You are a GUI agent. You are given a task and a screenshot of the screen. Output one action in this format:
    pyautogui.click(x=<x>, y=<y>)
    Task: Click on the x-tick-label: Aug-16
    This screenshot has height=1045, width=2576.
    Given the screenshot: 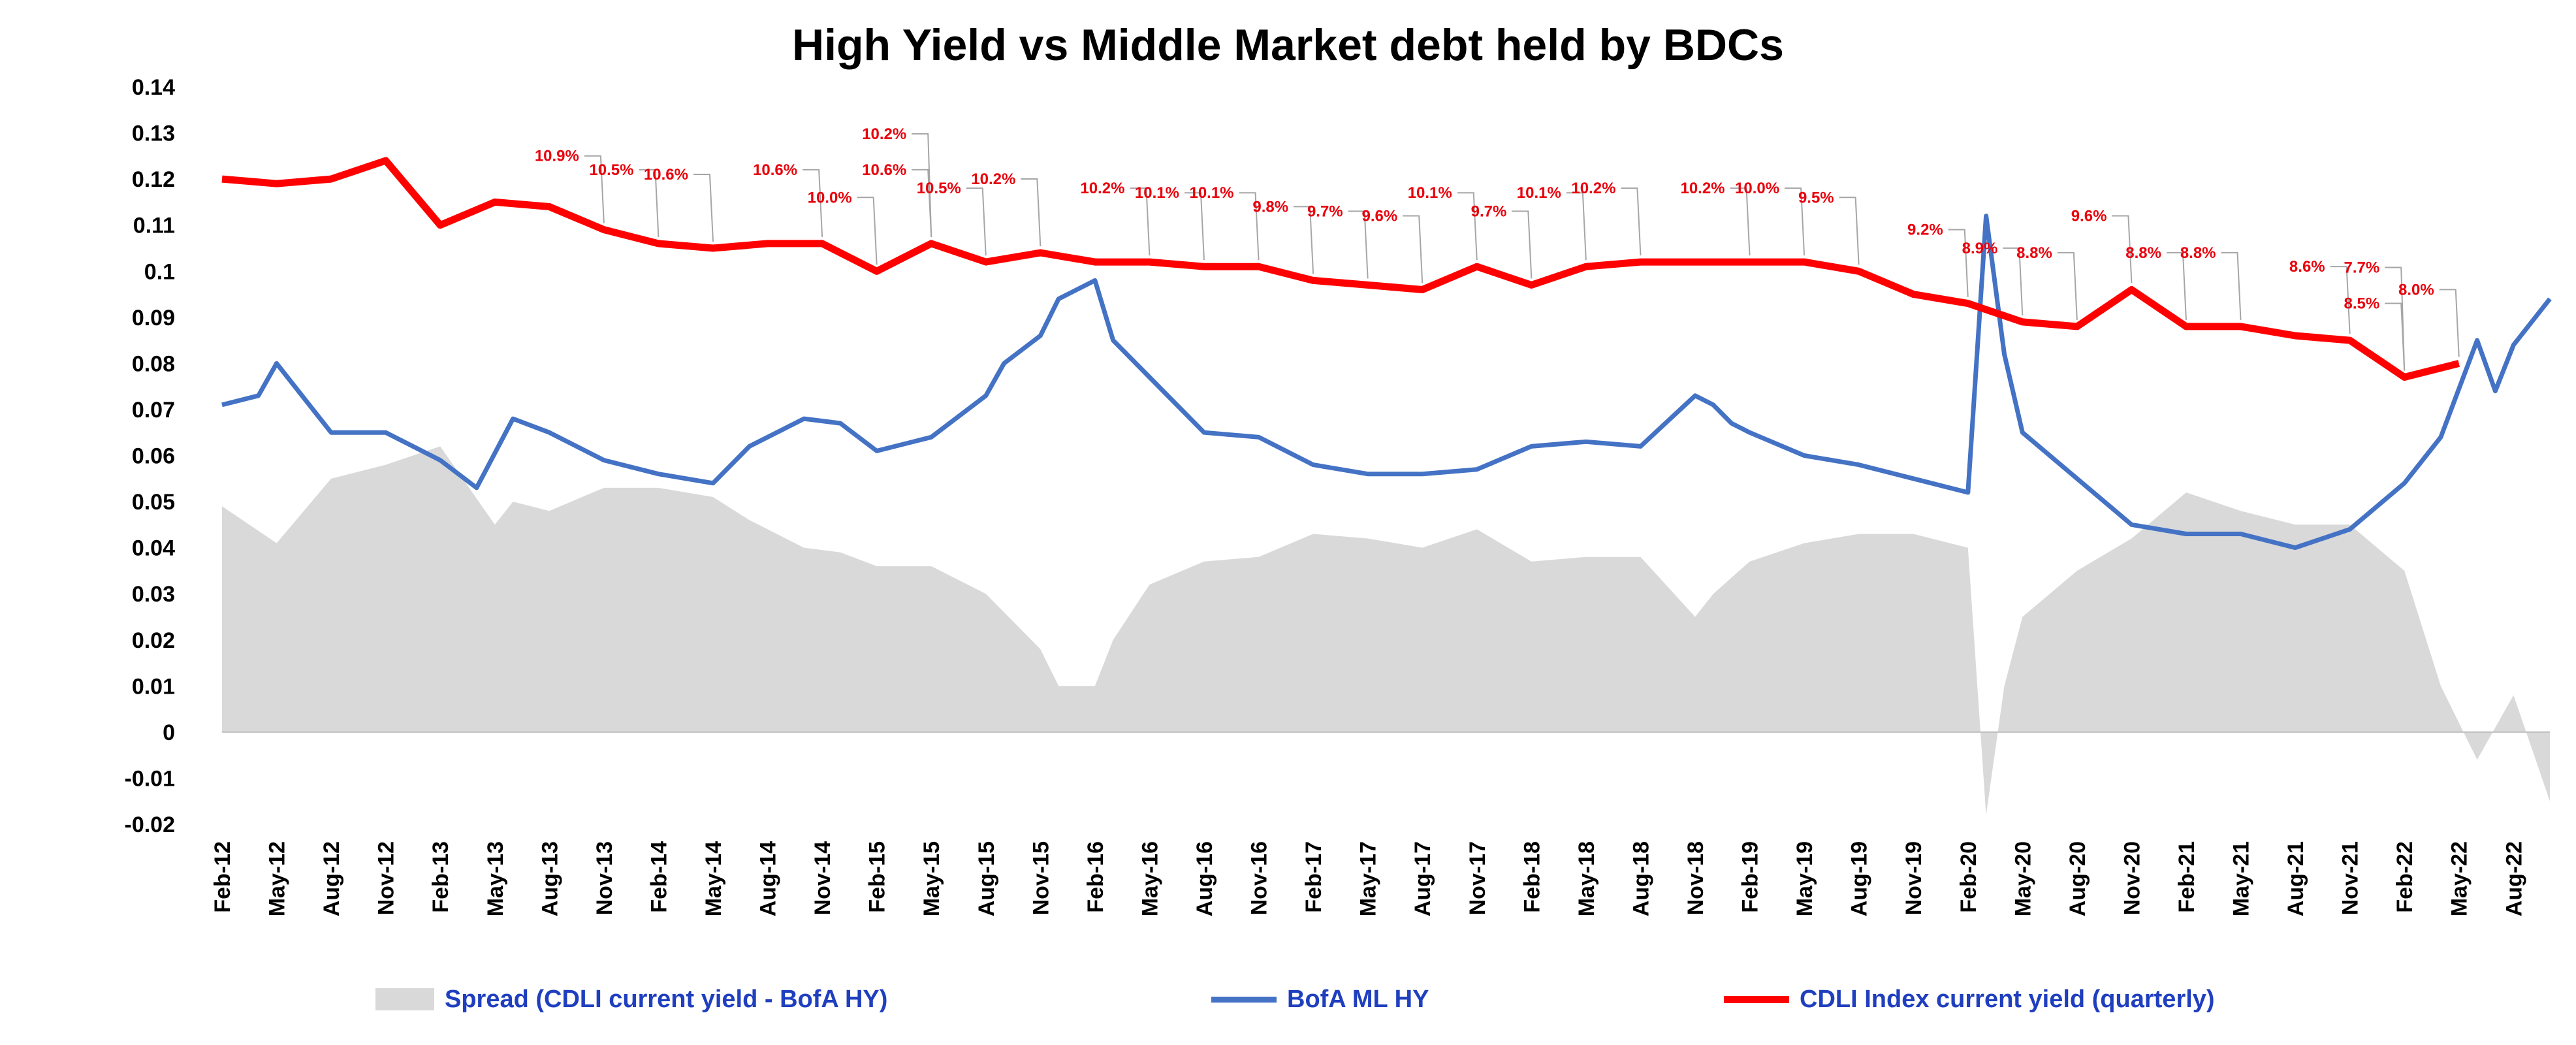 What is the action you would take?
    pyautogui.click(x=1205, y=878)
    